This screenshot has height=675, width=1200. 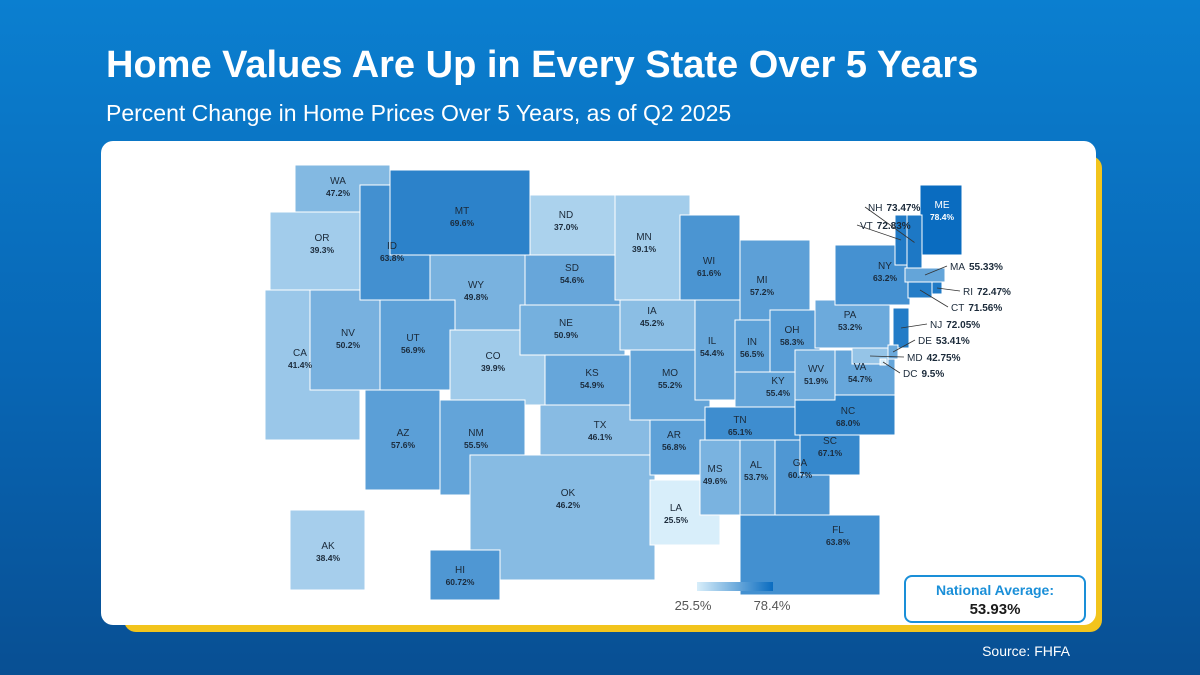 What do you see at coordinates (963, 325) in the screenshot?
I see `state-value: 72.05%` at bounding box center [963, 325].